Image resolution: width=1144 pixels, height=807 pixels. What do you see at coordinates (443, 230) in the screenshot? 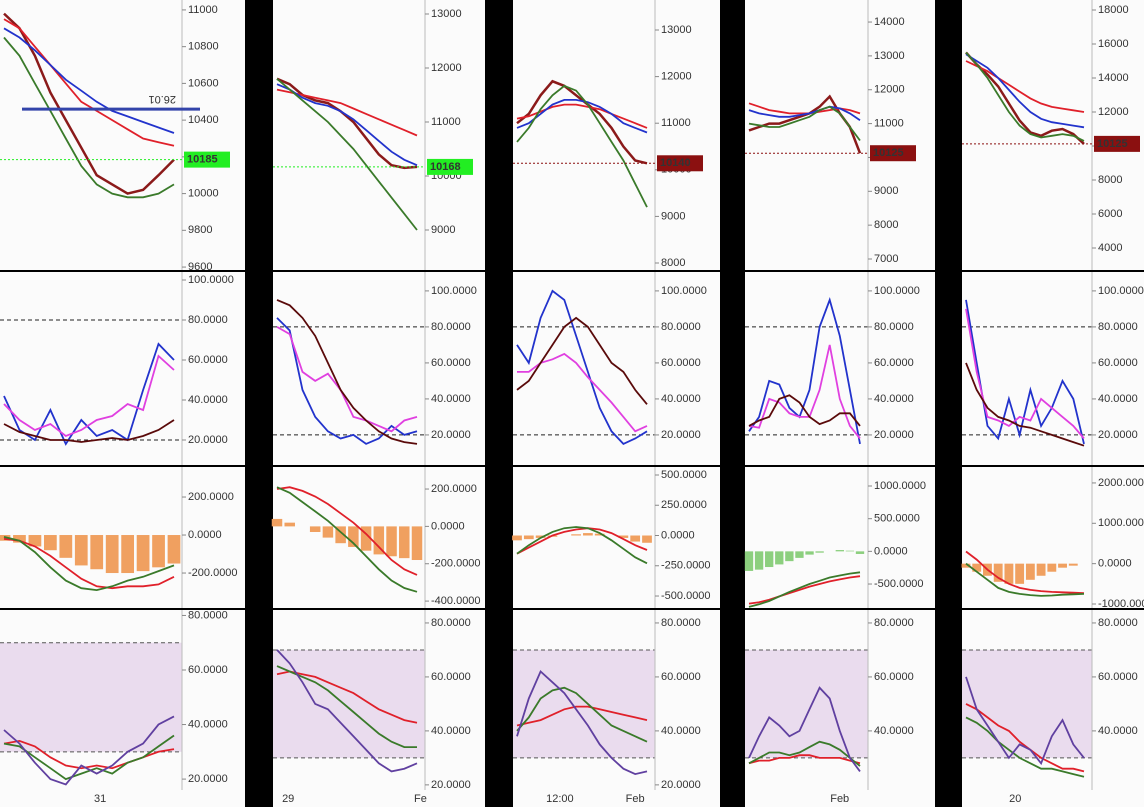
I see `y-tick-label: 9000` at bounding box center [443, 230].